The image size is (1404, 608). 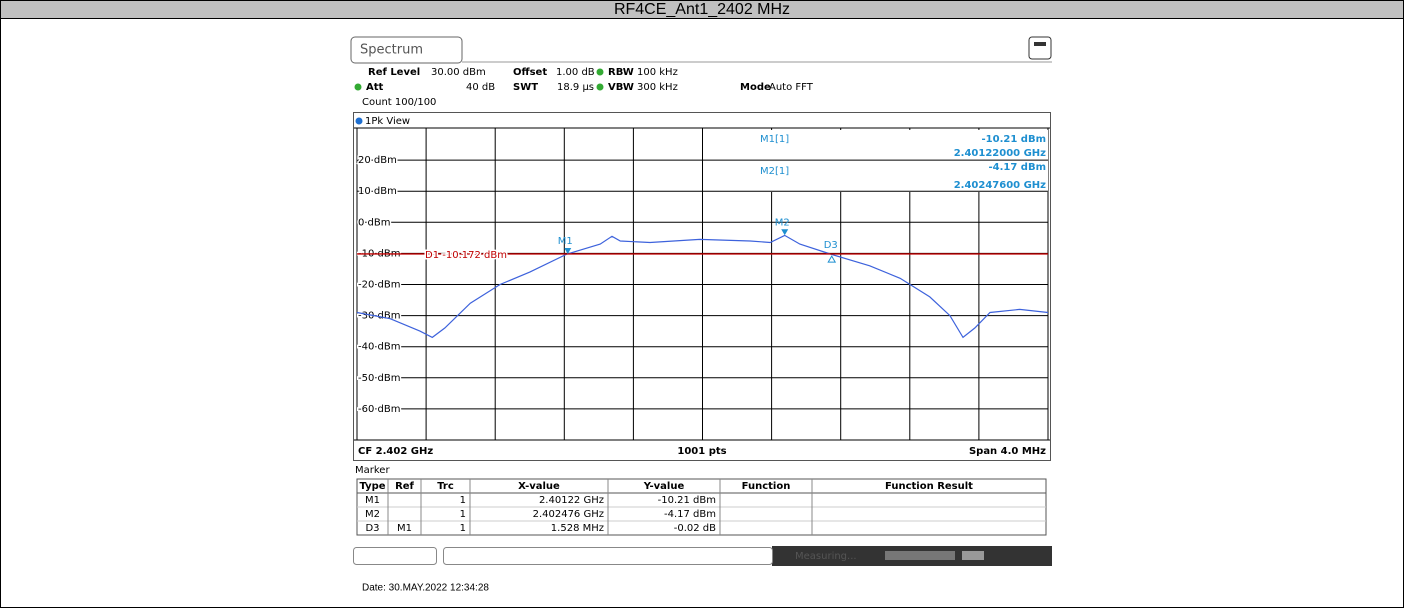 What do you see at coordinates (701, 451) in the screenshot?
I see `points-label: 1001 pts` at bounding box center [701, 451].